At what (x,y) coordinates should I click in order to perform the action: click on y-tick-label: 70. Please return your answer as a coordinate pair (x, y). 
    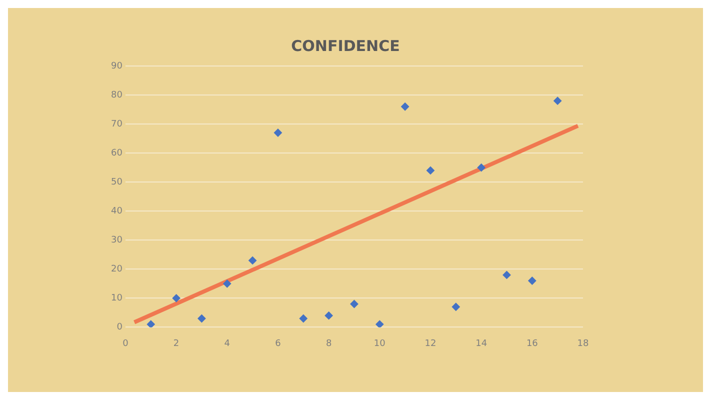
    Looking at the image, I should click on (117, 124).